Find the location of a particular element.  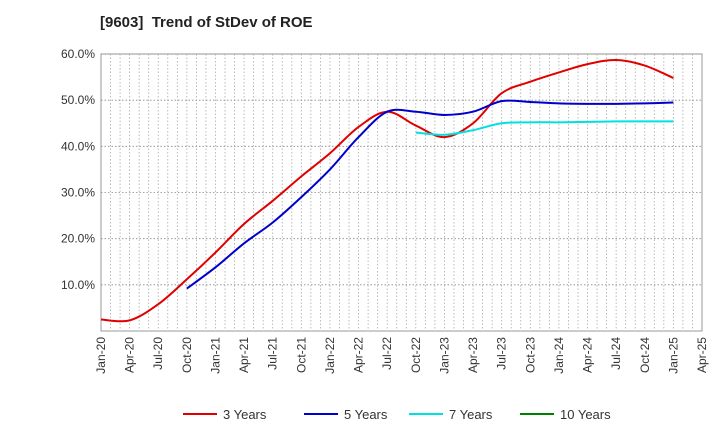

x-tick-label: Jul-21 is located at coordinates (273, 353).